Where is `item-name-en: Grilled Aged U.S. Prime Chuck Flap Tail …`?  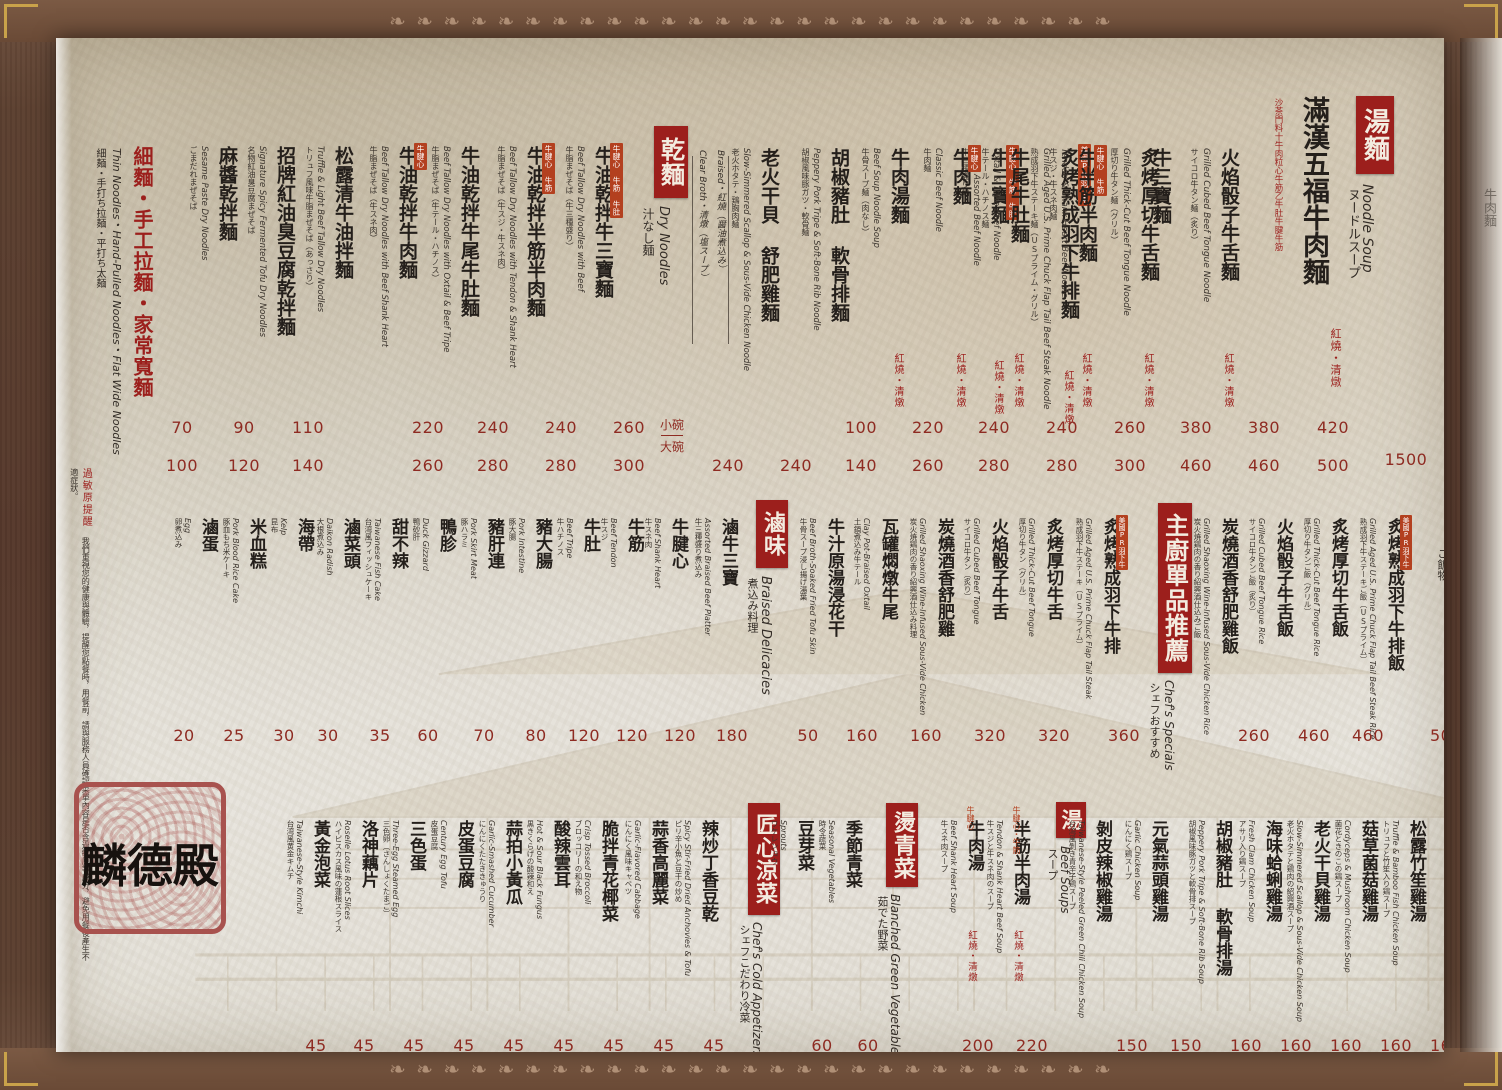
item-name-en: Grilled Aged U.S. Prime Chuck Flap Tail … is located at coordinates (1046, 279).